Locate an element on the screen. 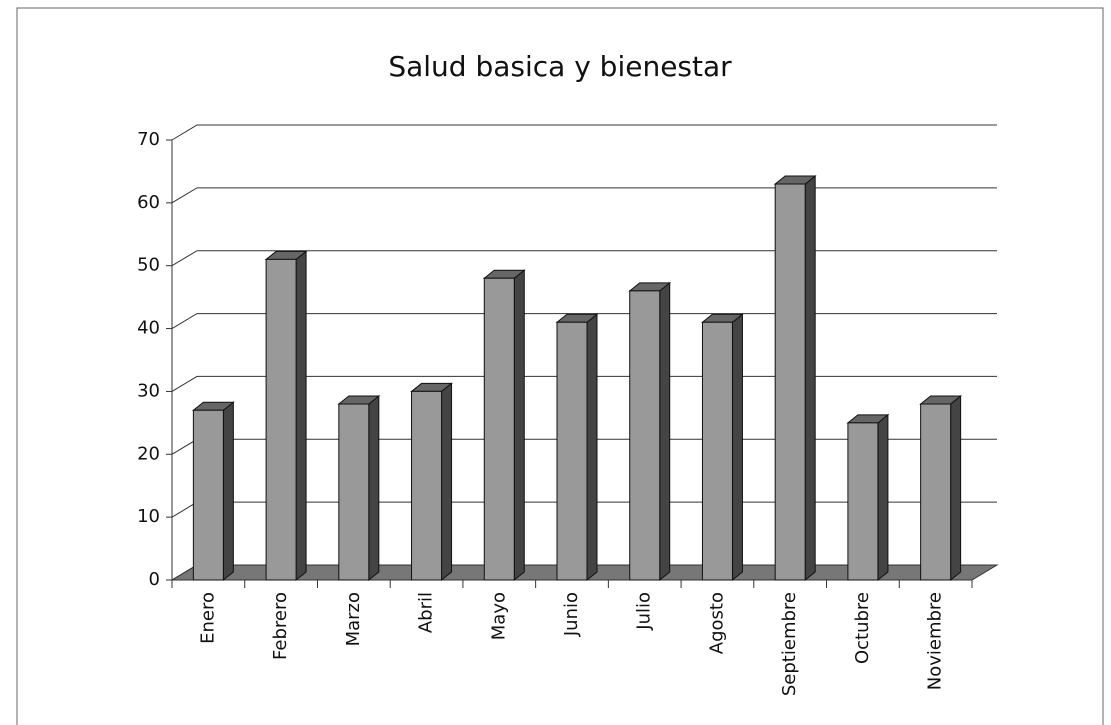  y-tick-label: 40 is located at coordinates (148, 328).